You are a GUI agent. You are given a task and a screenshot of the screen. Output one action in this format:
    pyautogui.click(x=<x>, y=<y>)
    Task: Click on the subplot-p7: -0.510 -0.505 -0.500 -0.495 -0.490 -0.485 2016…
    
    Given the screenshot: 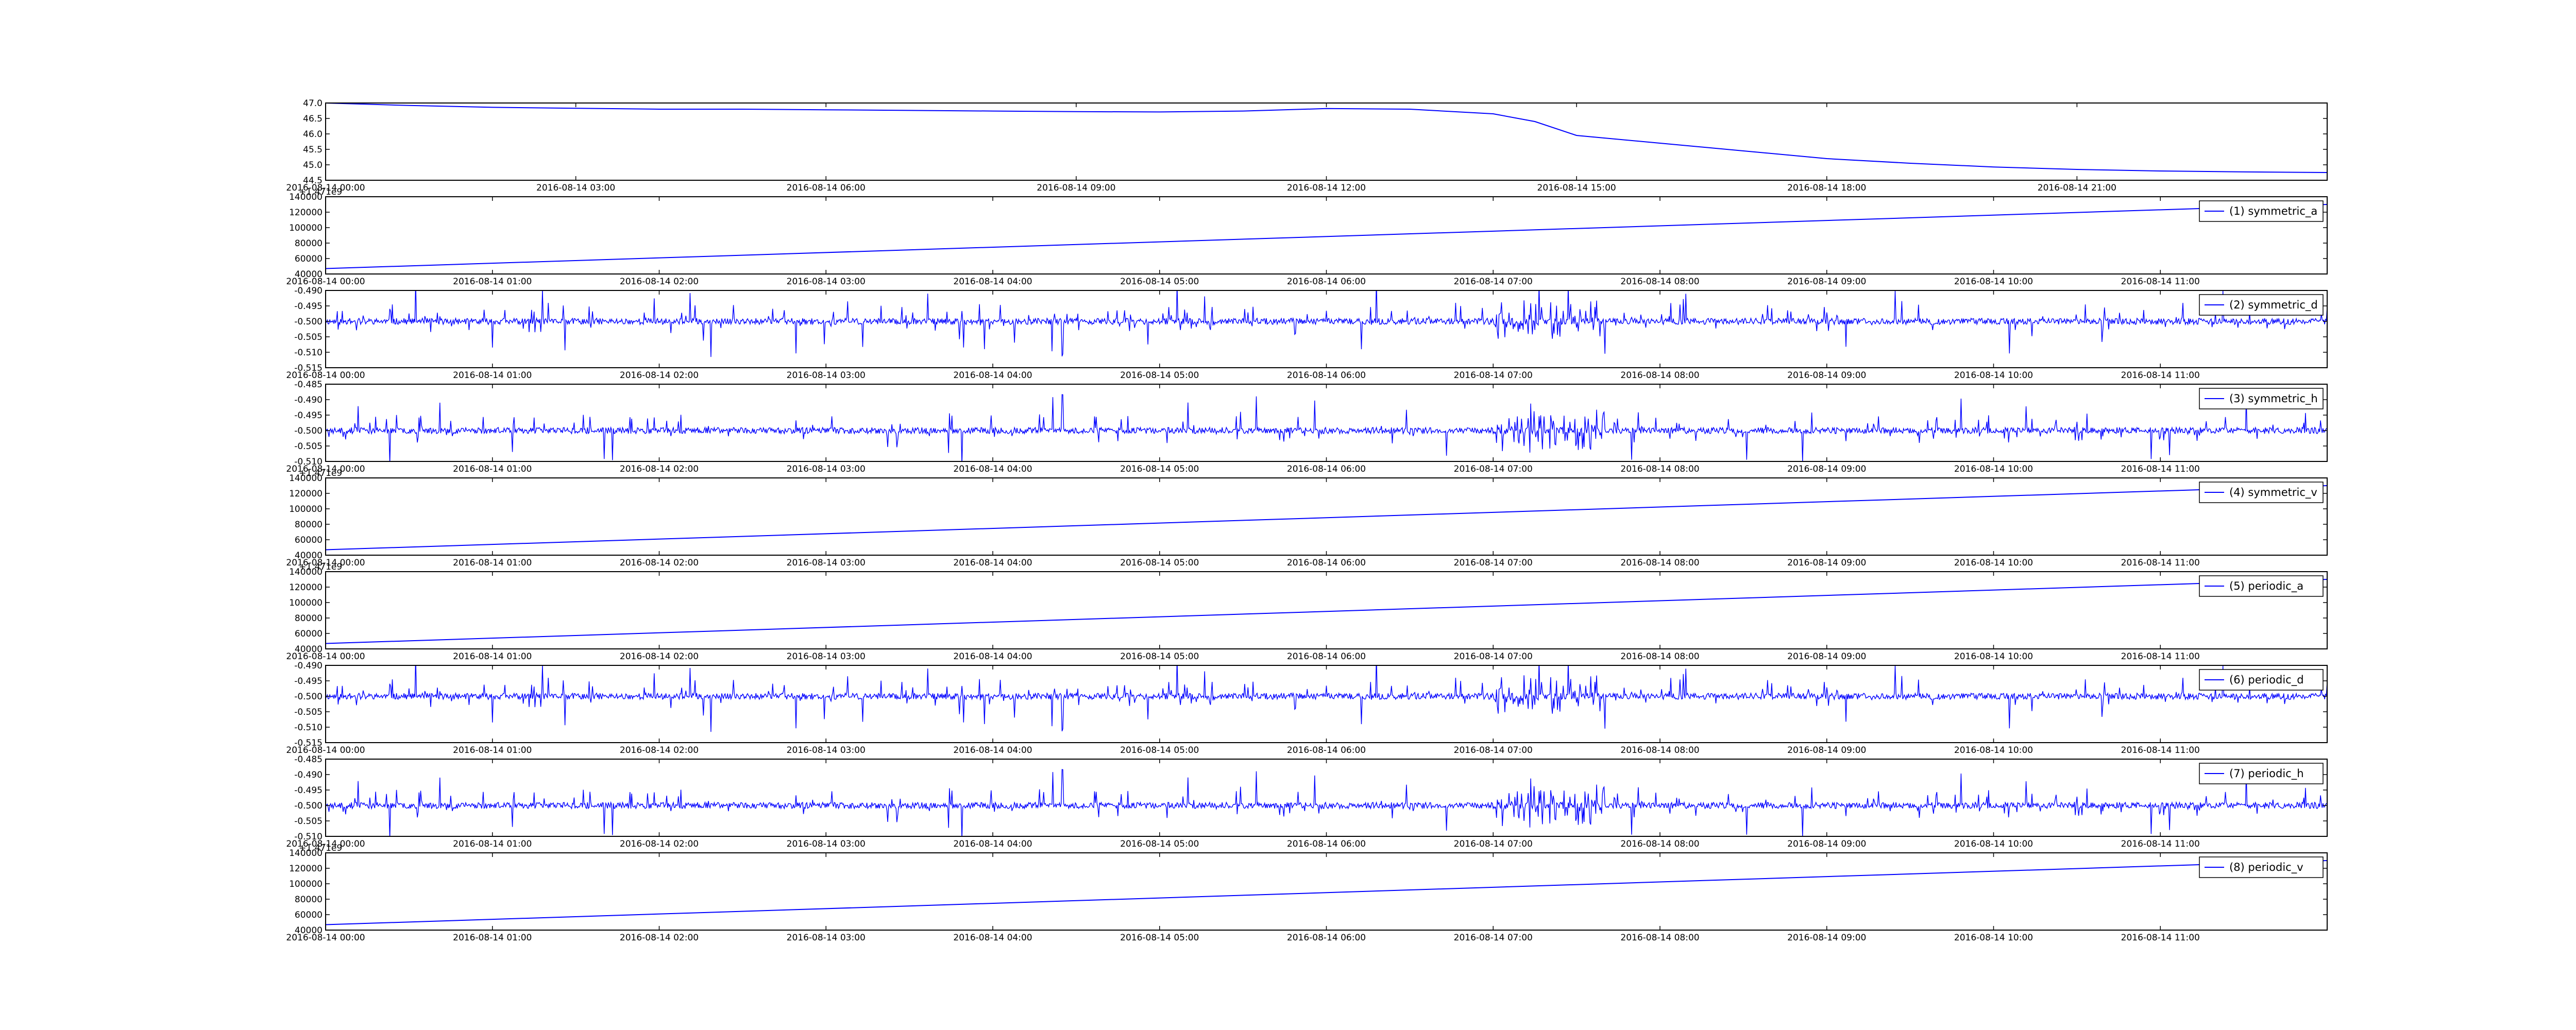 What is the action you would take?
    pyautogui.click(x=1307, y=802)
    